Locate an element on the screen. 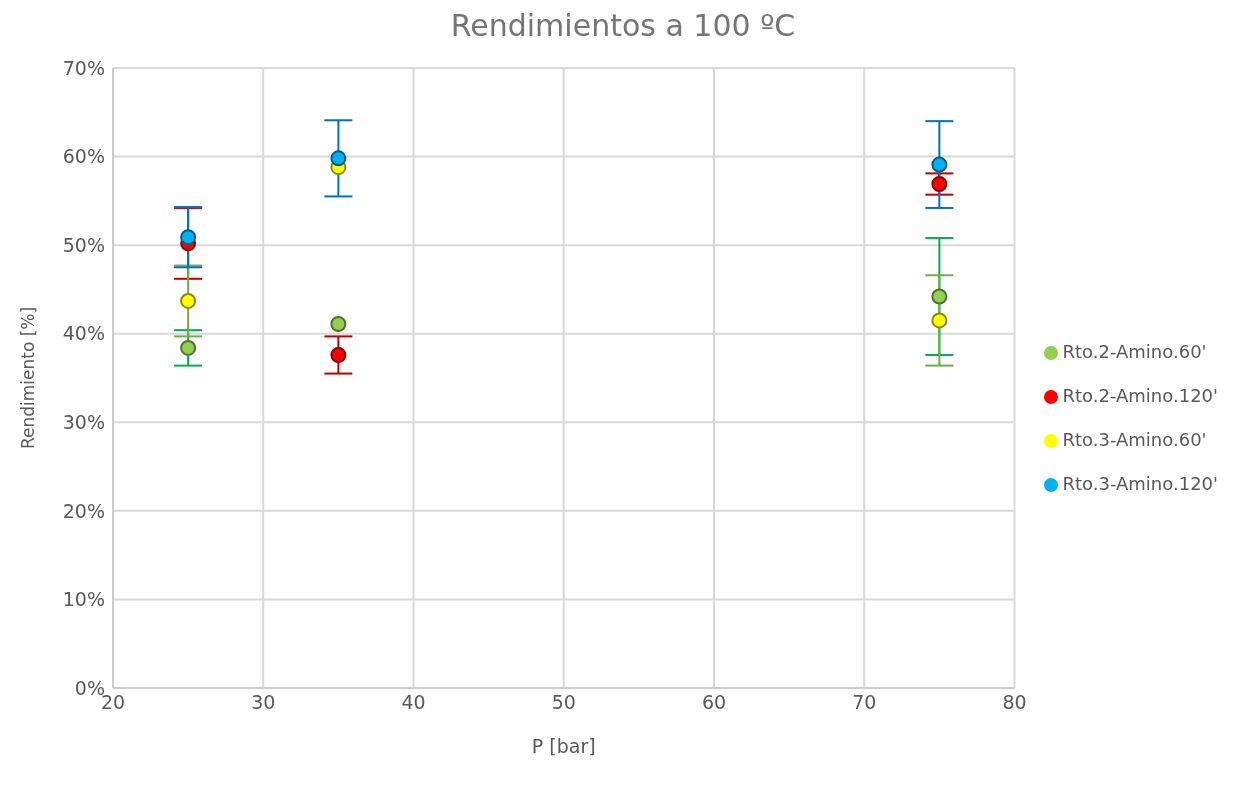 The width and height of the screenshot is (1248, 789). legend-label: Rto.2-Amino.60' is located at coordinates (1134, 351).